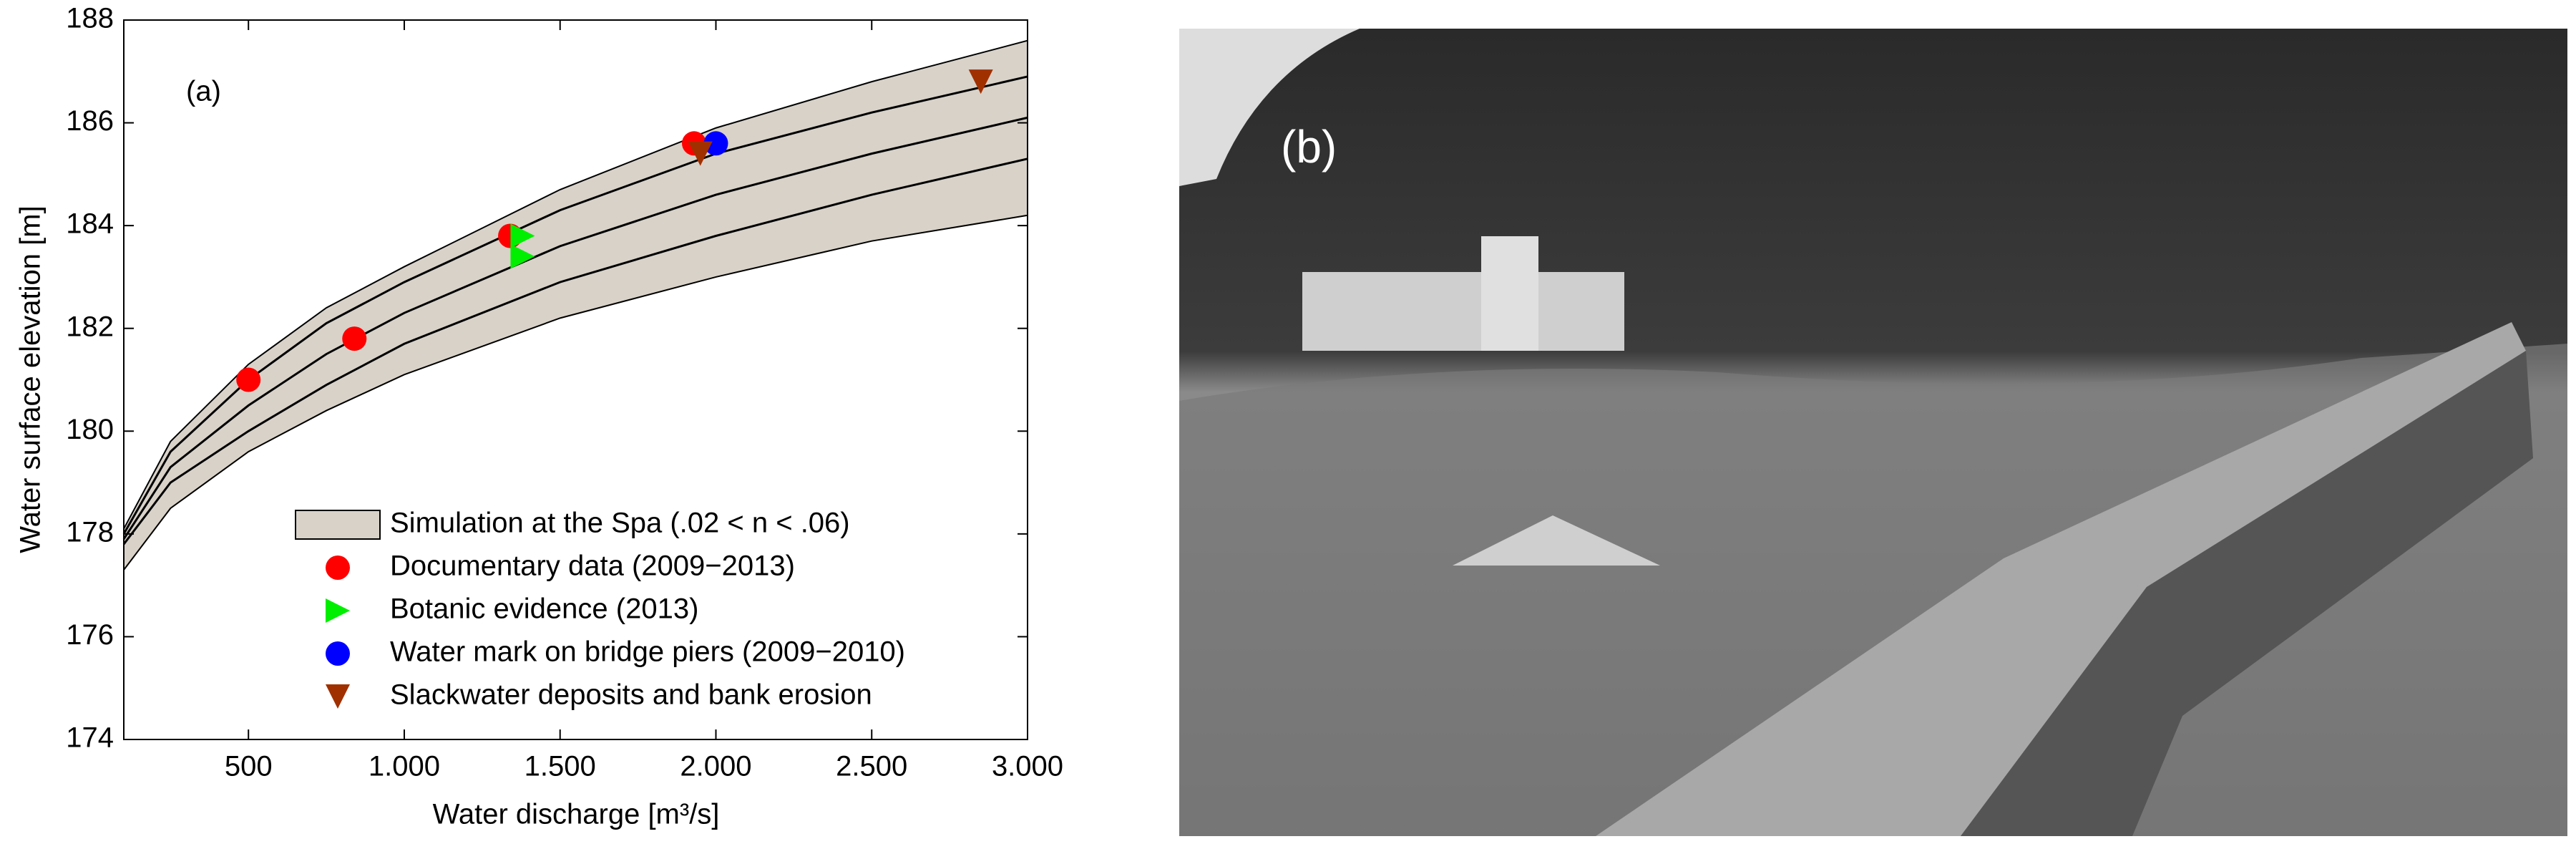 This screenshot has height=849, width=2576. Describe the element at coordinates (31, 379) in the screenshot. I see `y-axis-label: Water surface elevation [m]` at that location.